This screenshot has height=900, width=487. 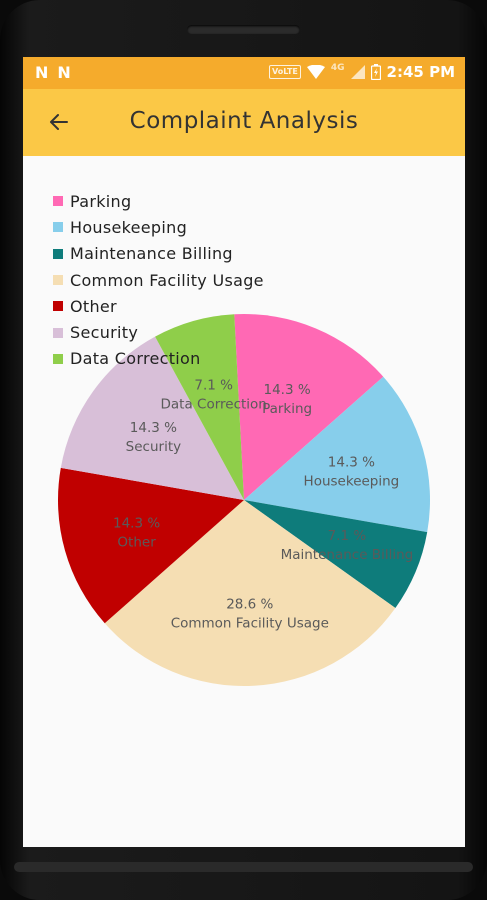 I want to click on back-button, so click(x=59, y=122).